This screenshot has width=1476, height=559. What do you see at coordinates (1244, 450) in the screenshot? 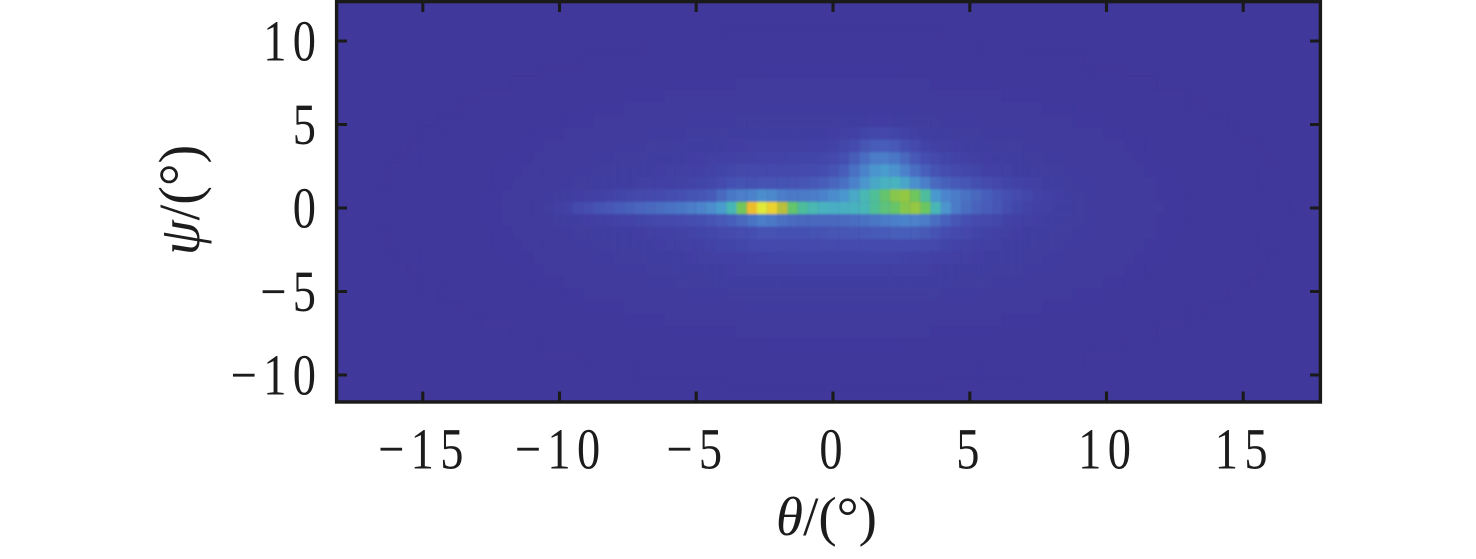
I see `svg-text: 15` at bounding box center [1244, 450].